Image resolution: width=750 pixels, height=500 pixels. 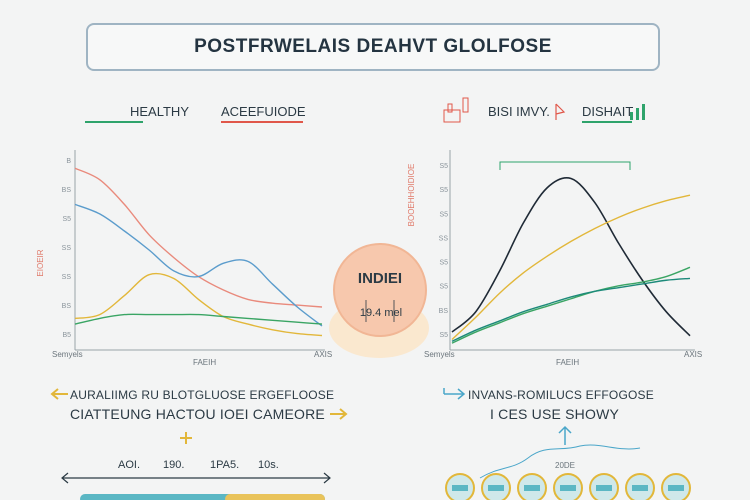 What do you see at coordinates (380, 278) in the screenshot?
I see `center-title: INDIEI` at bounding box center [380, 278].